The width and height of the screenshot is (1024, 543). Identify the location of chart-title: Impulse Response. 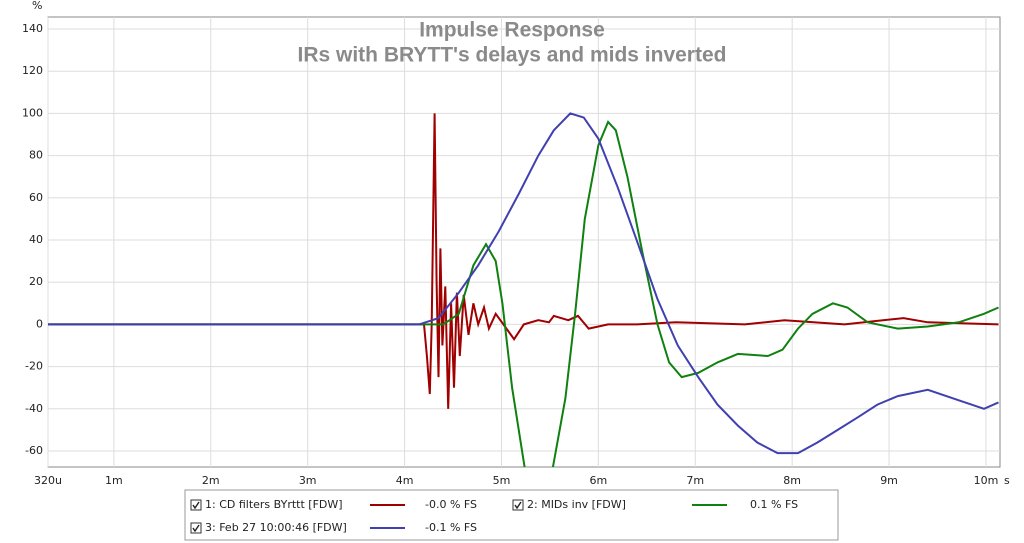
(512, 30).